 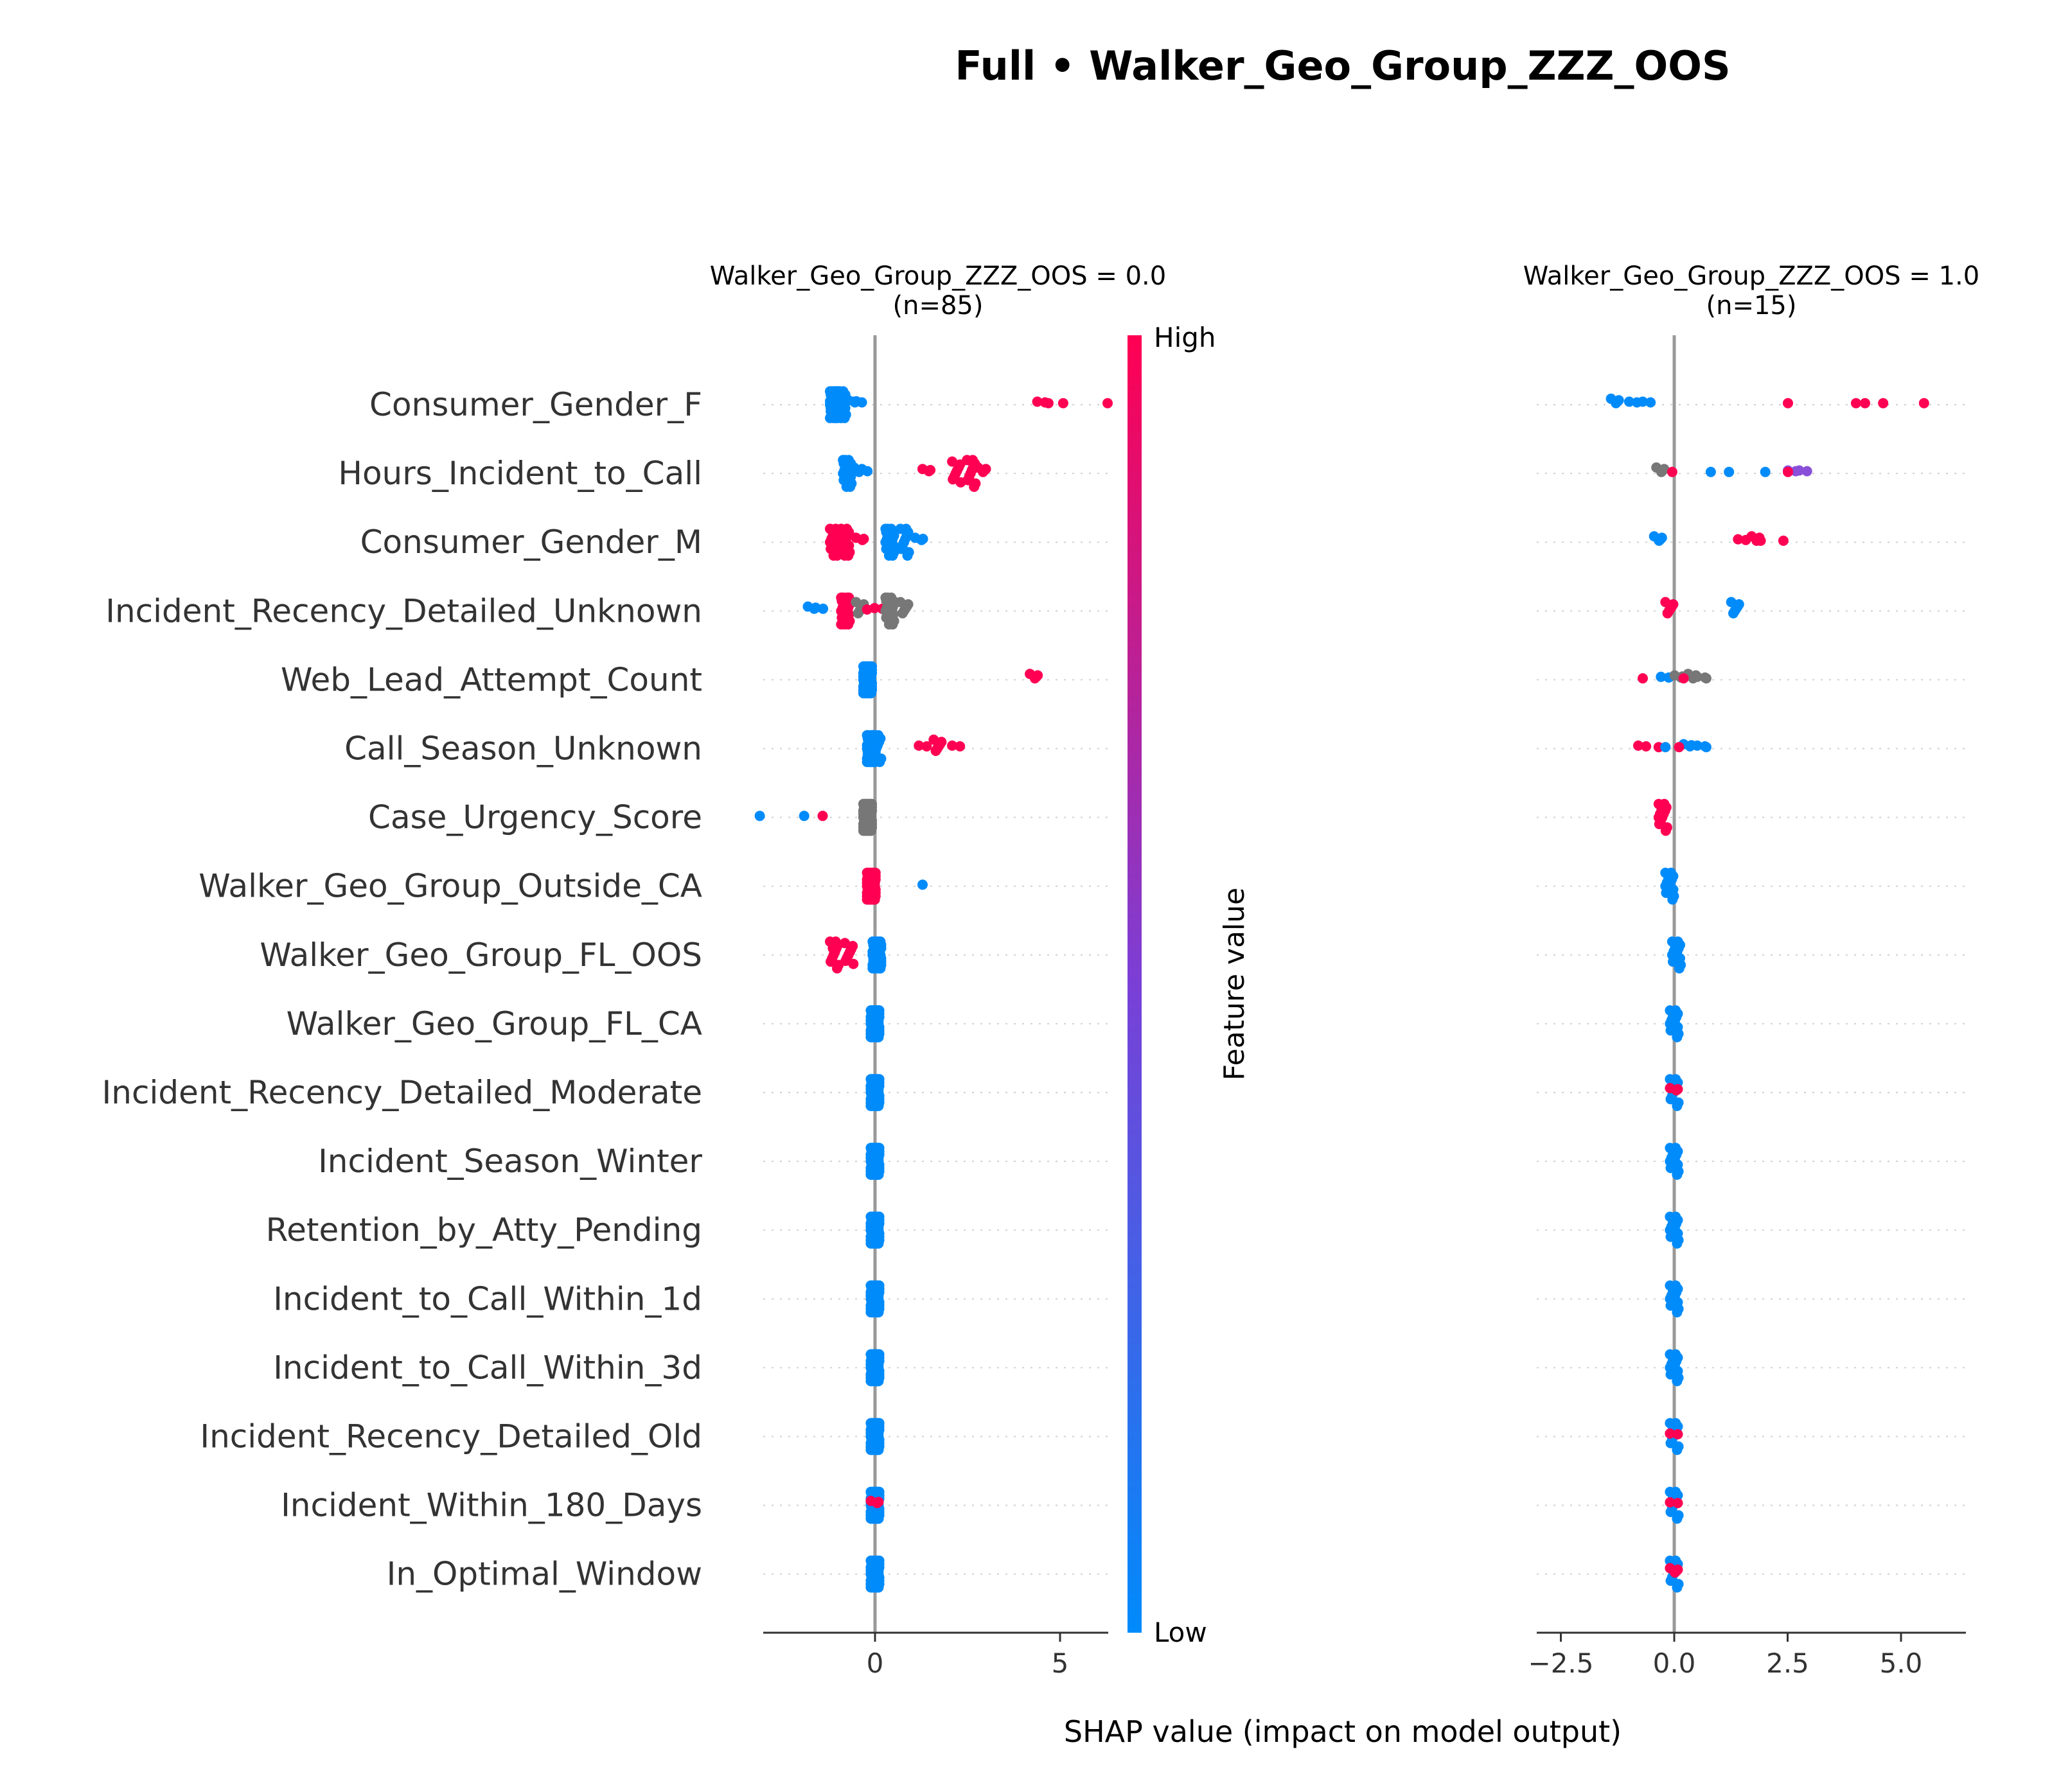 What do you see at coordinates (481, 955) in the screenshot?
I see `feature-label-8: Walker_Geo_Group_FL_OOS` at bounding box center [481, 955].